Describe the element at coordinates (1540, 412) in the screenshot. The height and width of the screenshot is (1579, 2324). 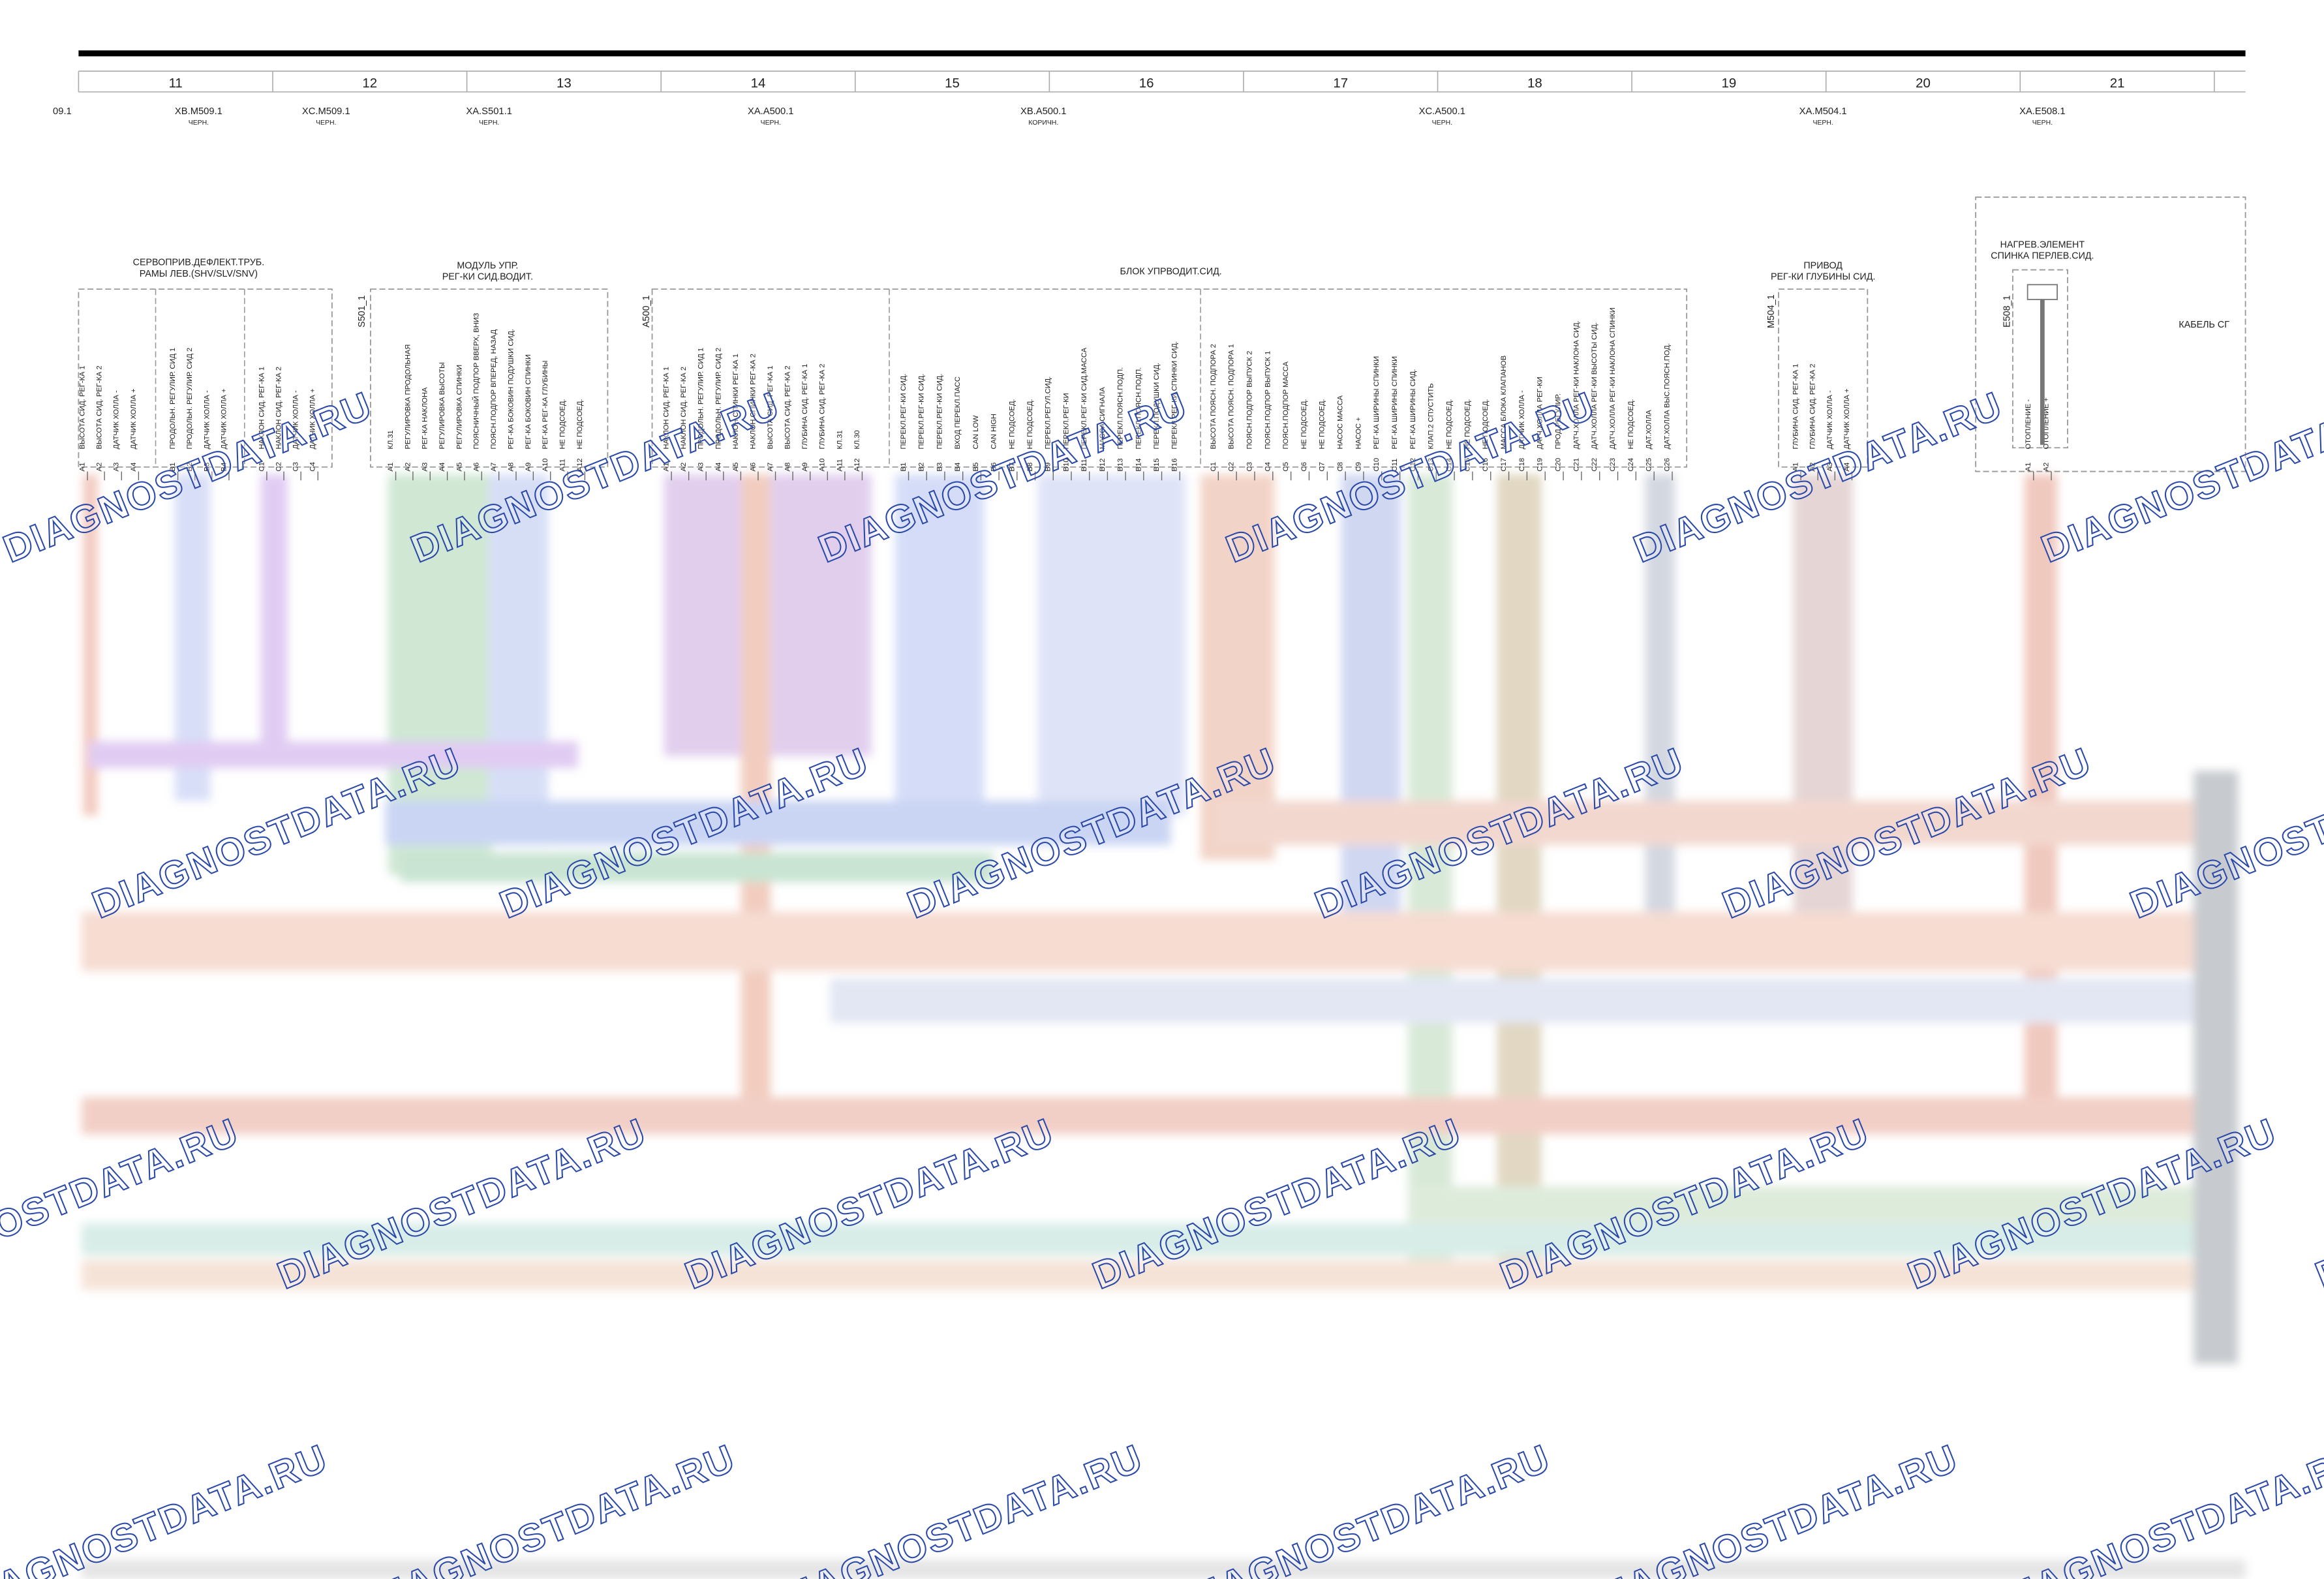
I see `pin-label: ДАТЧ.ХОЛЛА РЕГ-КИ` at that location.